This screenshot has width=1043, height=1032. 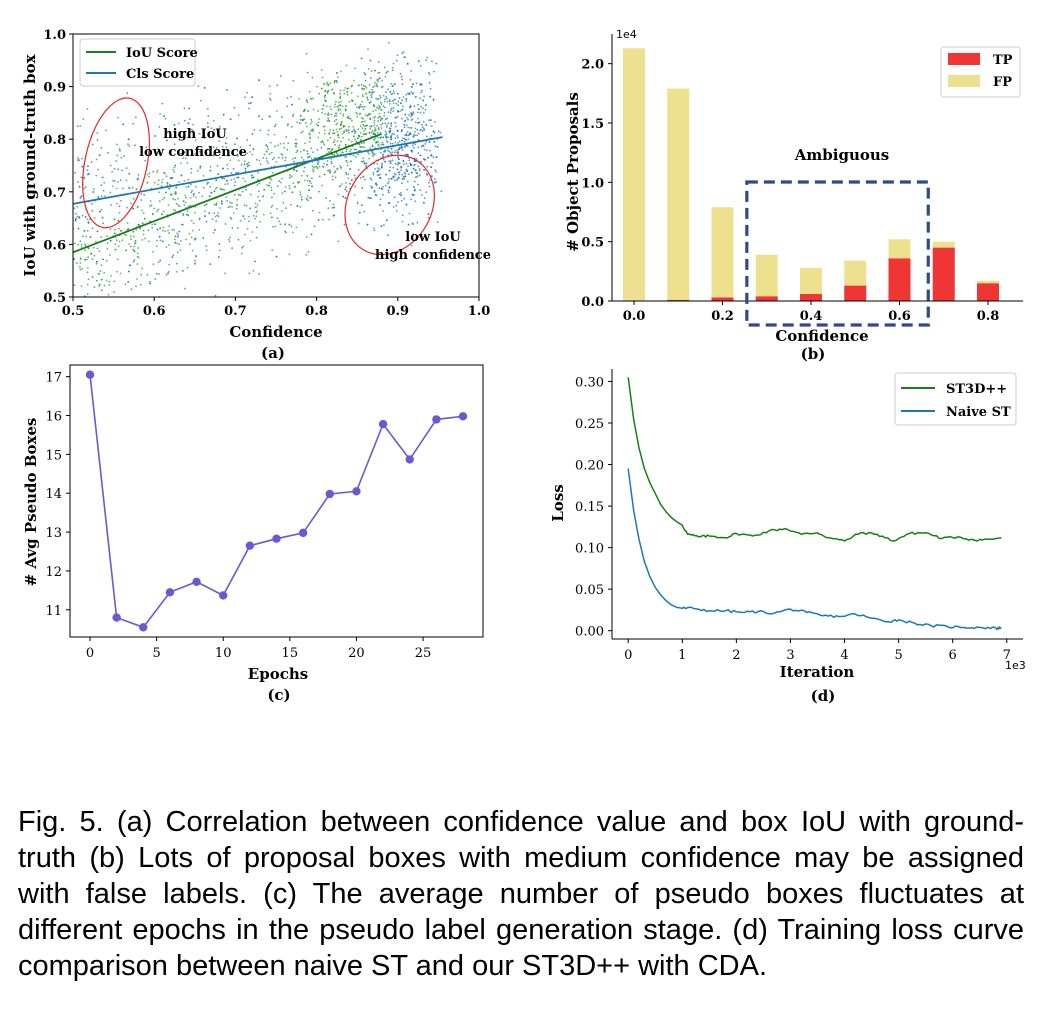 I want to click on data-point, so click(x=143, y=627).